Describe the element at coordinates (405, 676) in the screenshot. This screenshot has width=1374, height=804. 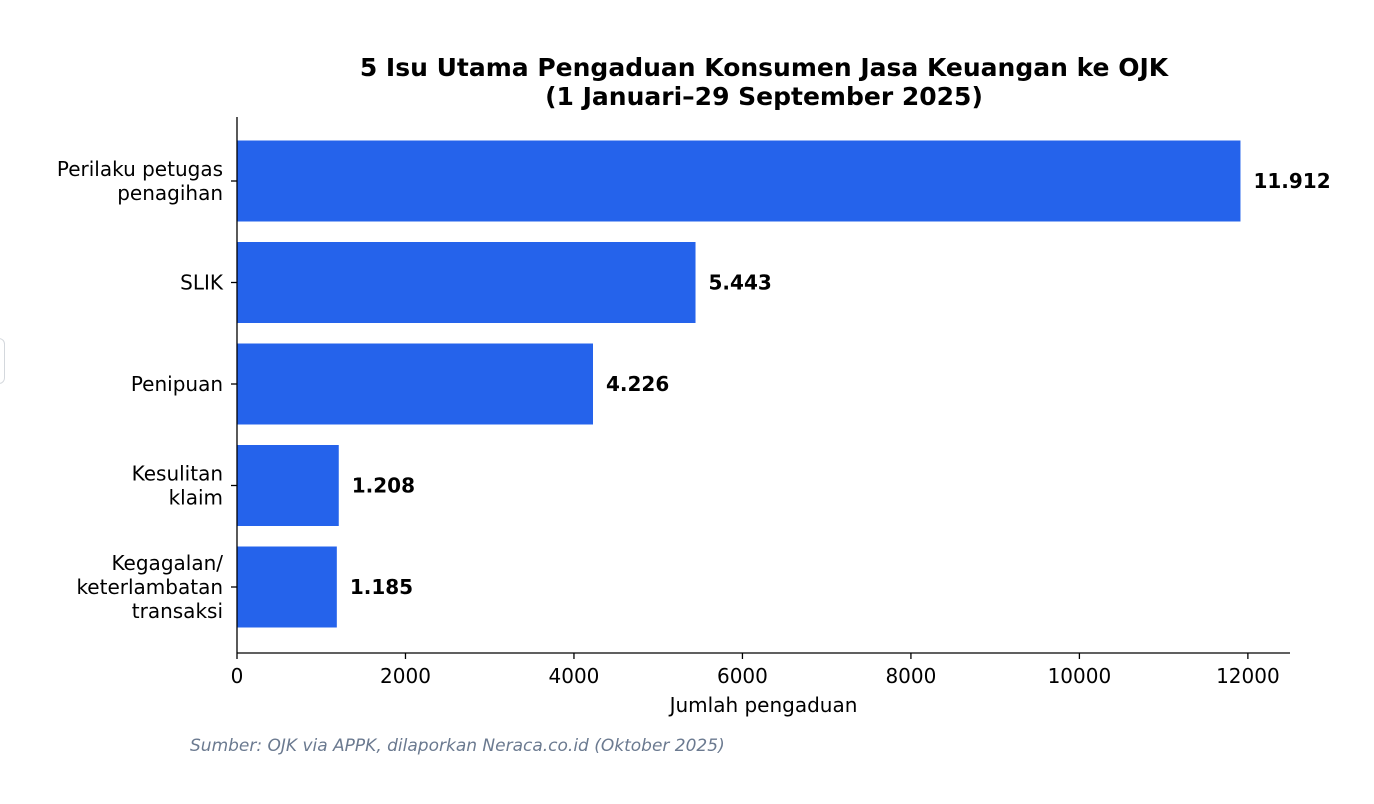
I see `x-tick-label-2: 2000` at that location.